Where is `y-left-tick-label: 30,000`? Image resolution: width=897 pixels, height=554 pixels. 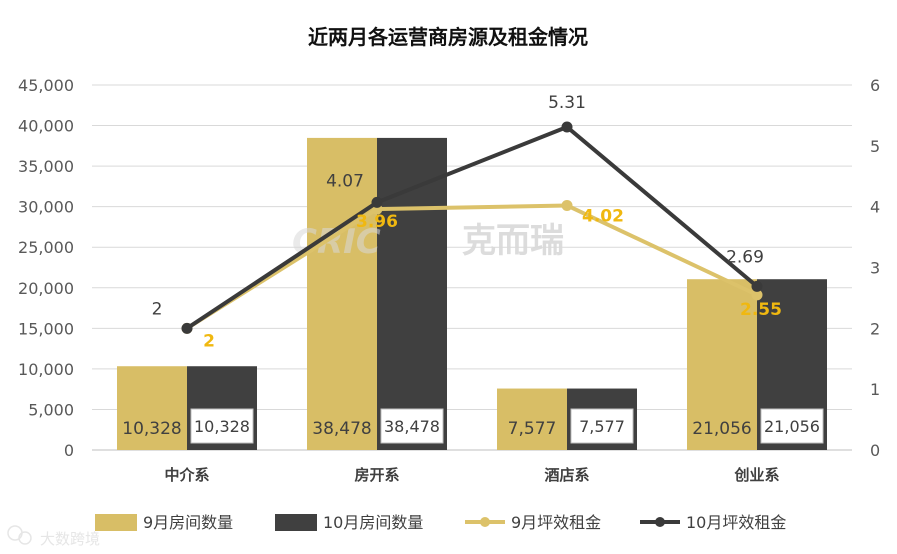 y-left-tick-label: 30,000 is located at coordinates (46, 207).